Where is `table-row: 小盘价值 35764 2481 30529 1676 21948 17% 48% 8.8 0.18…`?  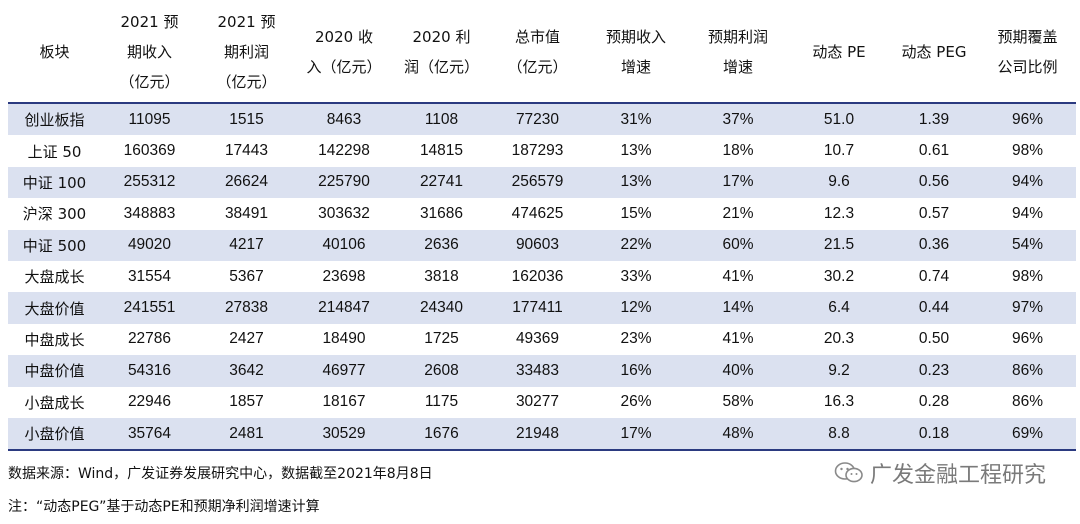
table-row: 小盘价值 35764 2481 30529 1676 21948 17% 48% 8.8 0.18… is located at coordinates (542, 434).